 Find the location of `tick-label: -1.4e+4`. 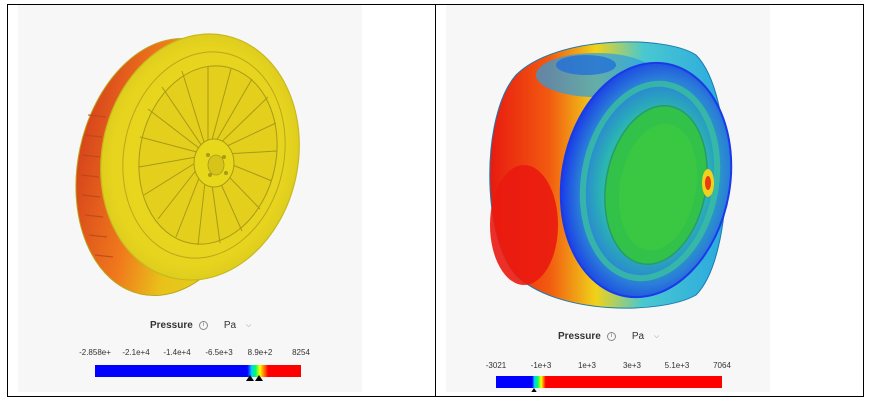

tick-label: -1.4e+4 is located at coordinates (177, 352).